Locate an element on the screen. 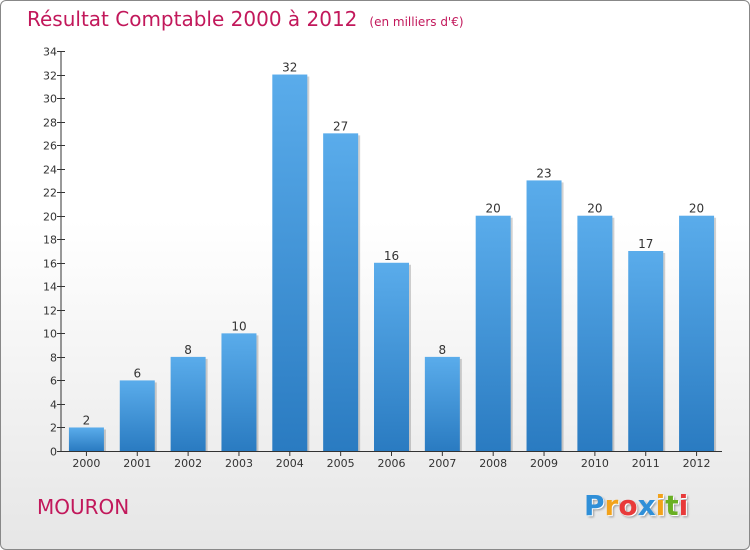 The height and width of the screenshot is (550, 750). y-tick-label: 18 is located at coordinates (50, 240).